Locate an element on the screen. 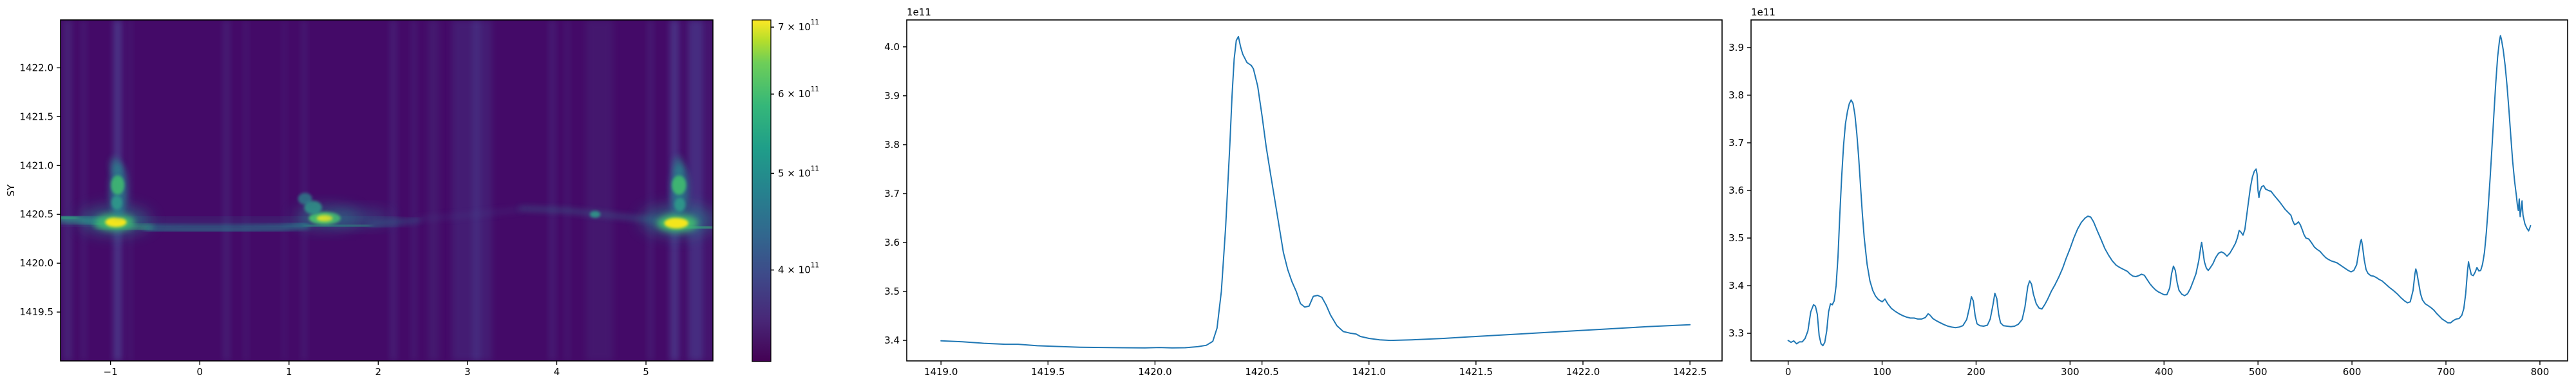 This screenshot has width=2576, height=386. x-tick-label: 1421.5 is located at coordinates (1476, 372).